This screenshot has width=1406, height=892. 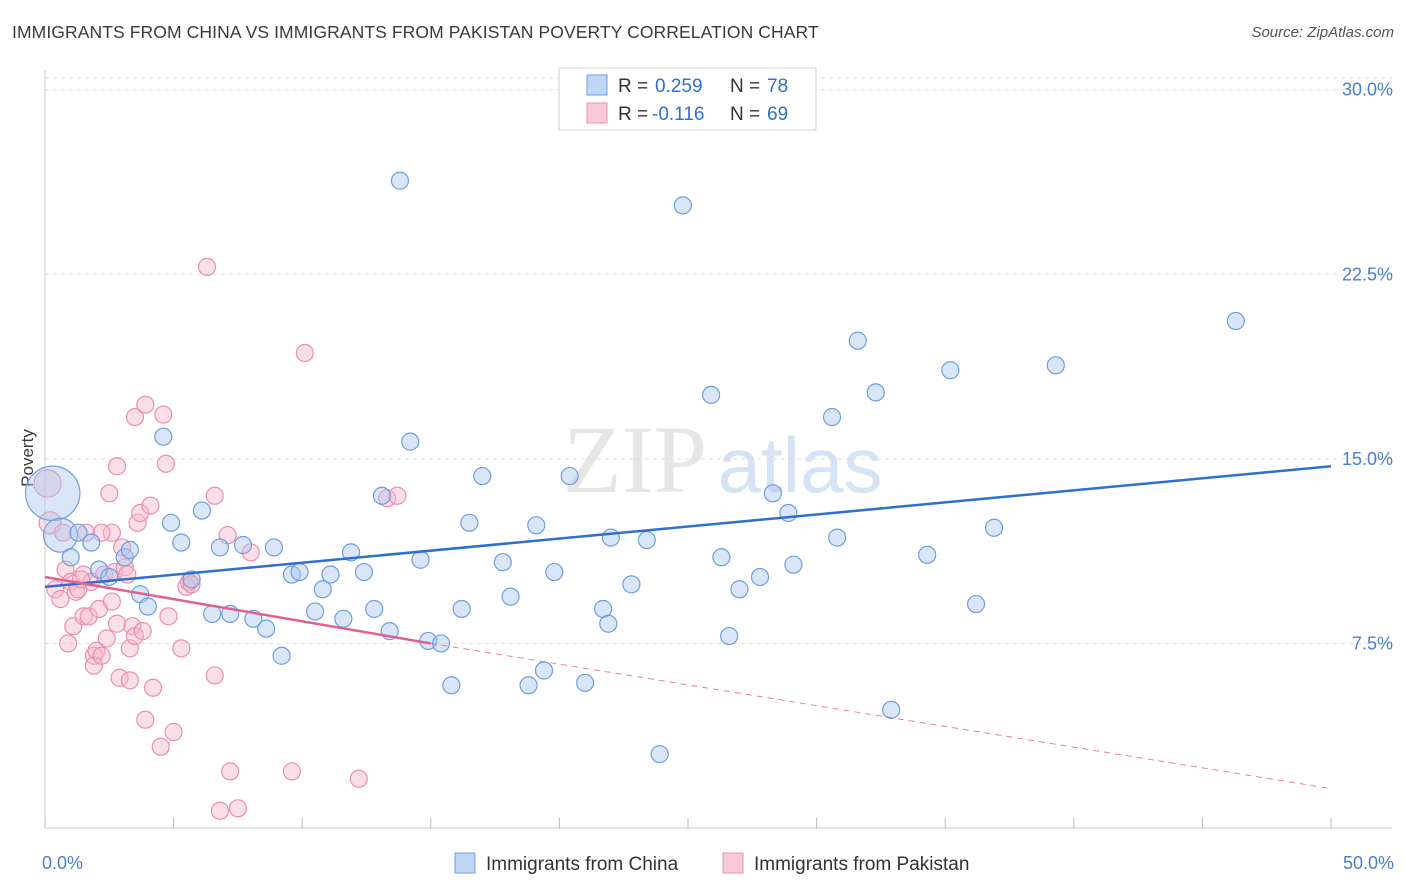 What do you see at coordinates (1367, 90) in the screenshot?
I see `y-tick-label-3: 30.0%` at bounding box center [1367, 90].